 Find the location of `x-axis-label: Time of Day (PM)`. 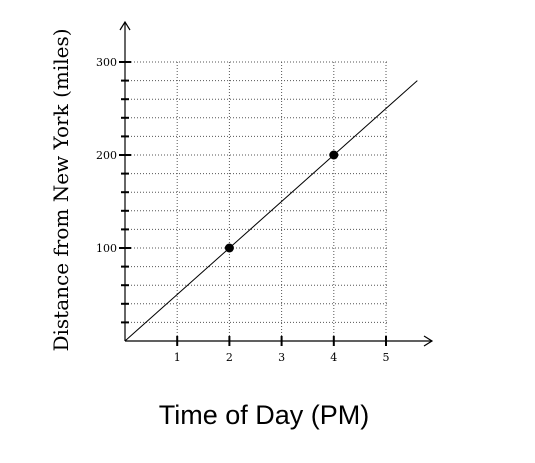

x-axis-label: Time of Day (PM) is located at coordinates (264, 415).